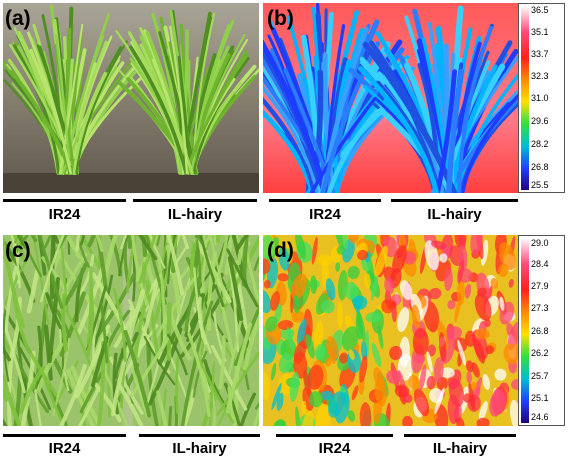  I want to click on group-label-b-ir24: IR24, so click(325, 214).